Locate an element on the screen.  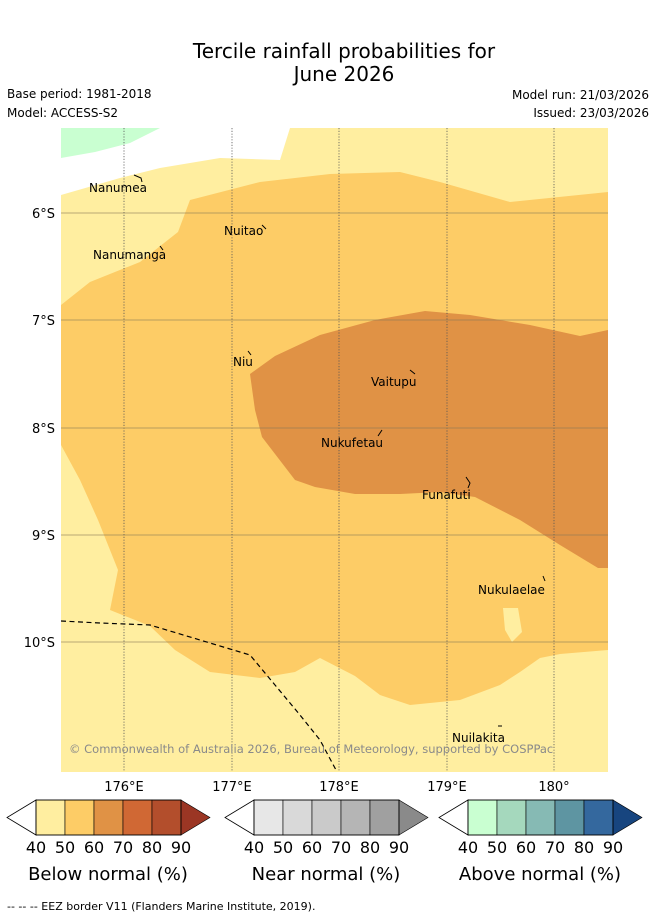
near-tick-40: 40 is located at coordinates (254, 847).